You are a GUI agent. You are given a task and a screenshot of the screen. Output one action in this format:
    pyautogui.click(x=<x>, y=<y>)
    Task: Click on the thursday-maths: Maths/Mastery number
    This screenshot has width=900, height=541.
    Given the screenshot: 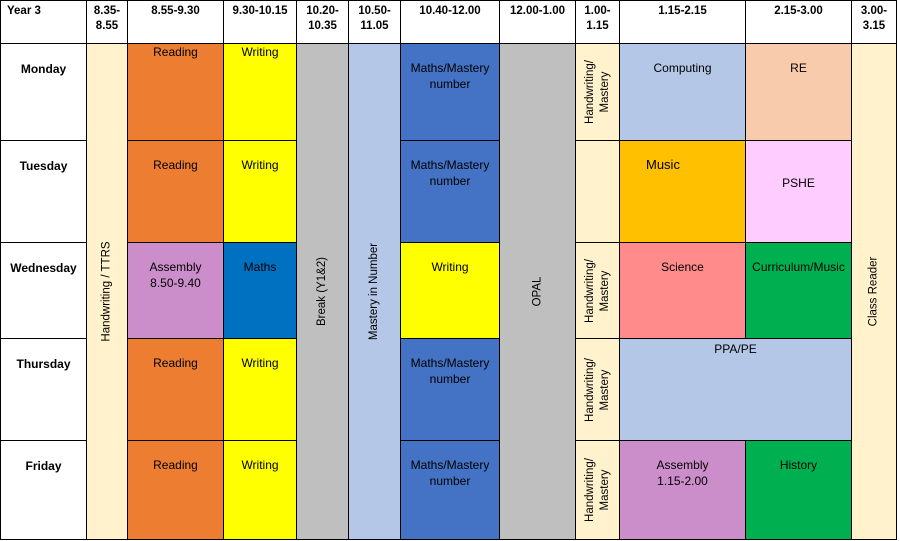 What is the action you would take?
    pyautogui.click(x=450, y=389)
    